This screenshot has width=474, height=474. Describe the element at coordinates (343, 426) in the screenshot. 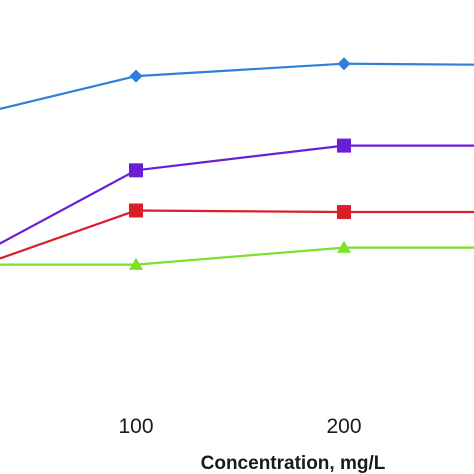

I see `x-tick-label: 200` at that location.